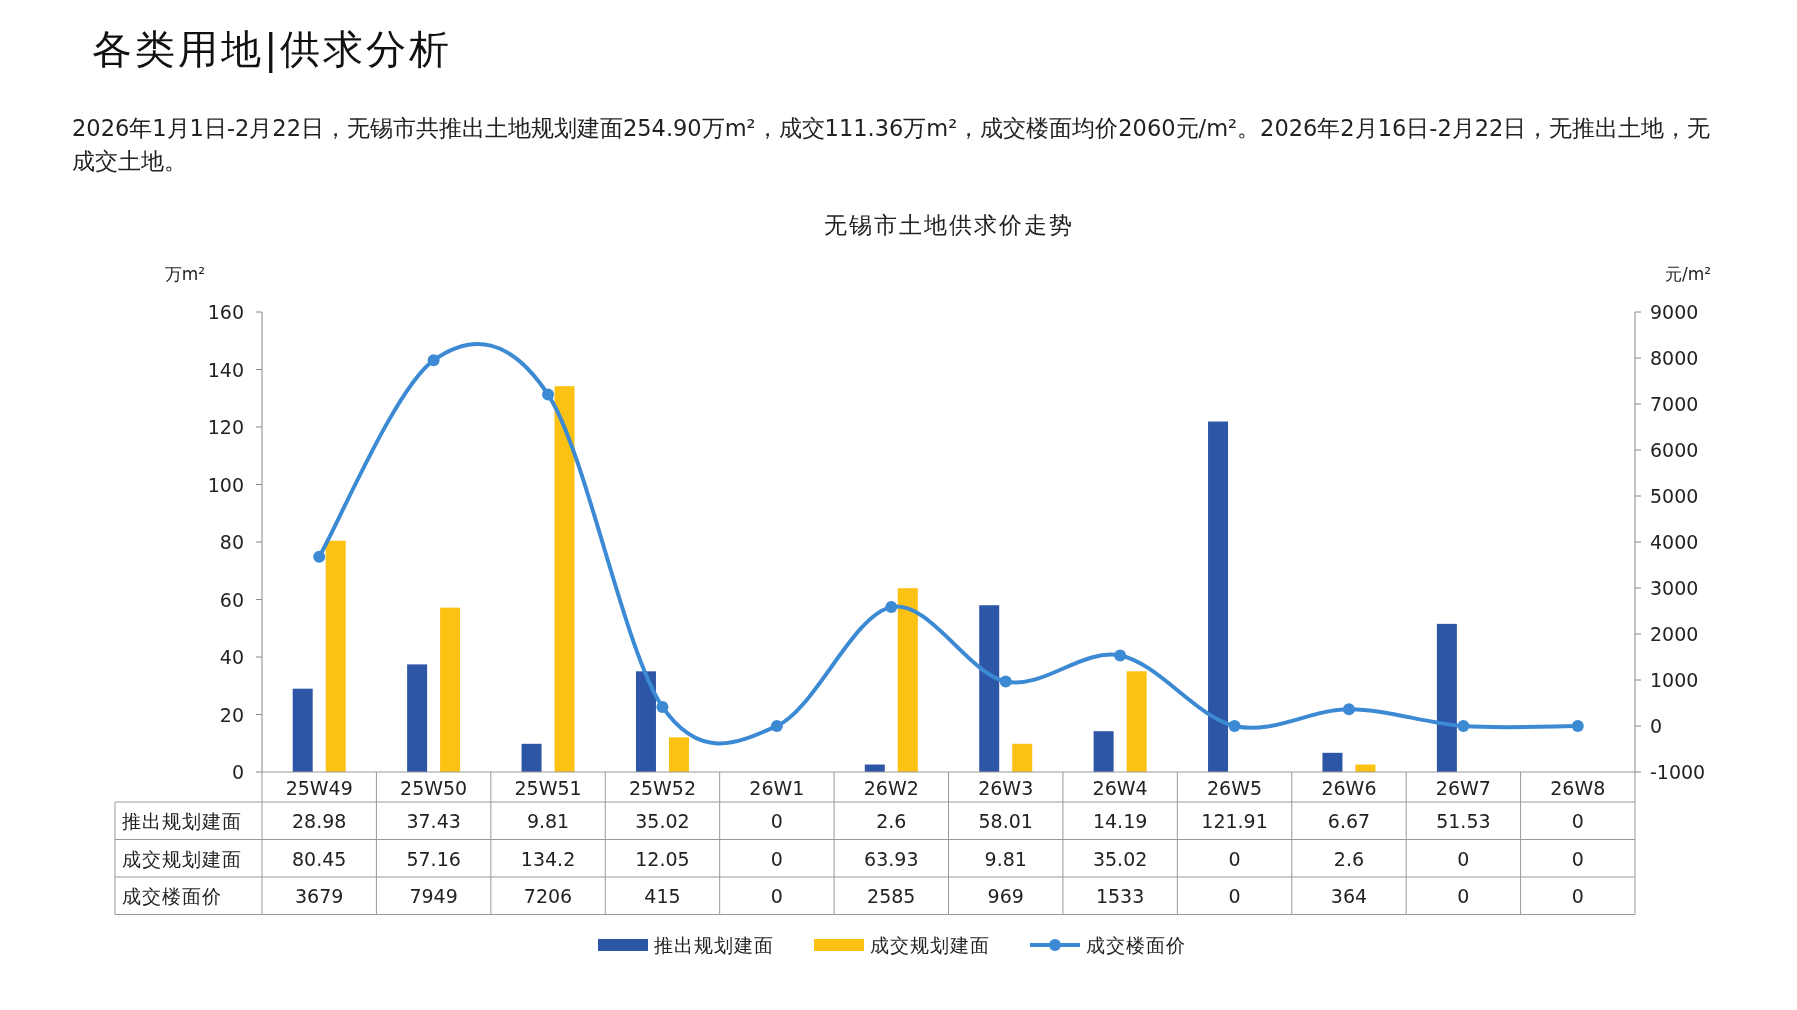 This screenshot has height=1010, width=1797. Describe the element at coordinates (225, 427) in the screenshot. I see `y-tick-label: 120` at that location.